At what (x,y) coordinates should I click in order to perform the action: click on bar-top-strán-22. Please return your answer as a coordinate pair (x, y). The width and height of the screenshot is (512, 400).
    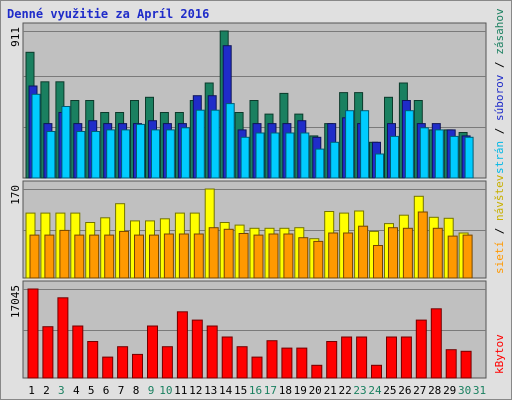
    Looking at the image, I should click on (350, 144).